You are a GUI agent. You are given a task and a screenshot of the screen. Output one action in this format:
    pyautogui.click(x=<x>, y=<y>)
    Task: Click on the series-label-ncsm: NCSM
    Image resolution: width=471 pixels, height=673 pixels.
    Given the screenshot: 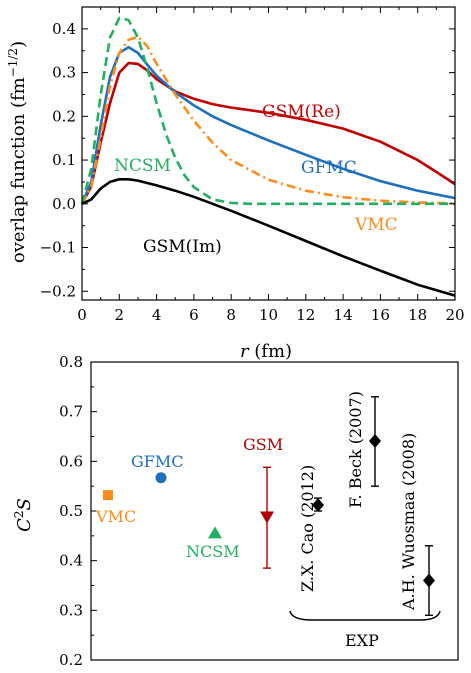 What is the action you would take?
    pyautogui.click(x=142, y=166)
    